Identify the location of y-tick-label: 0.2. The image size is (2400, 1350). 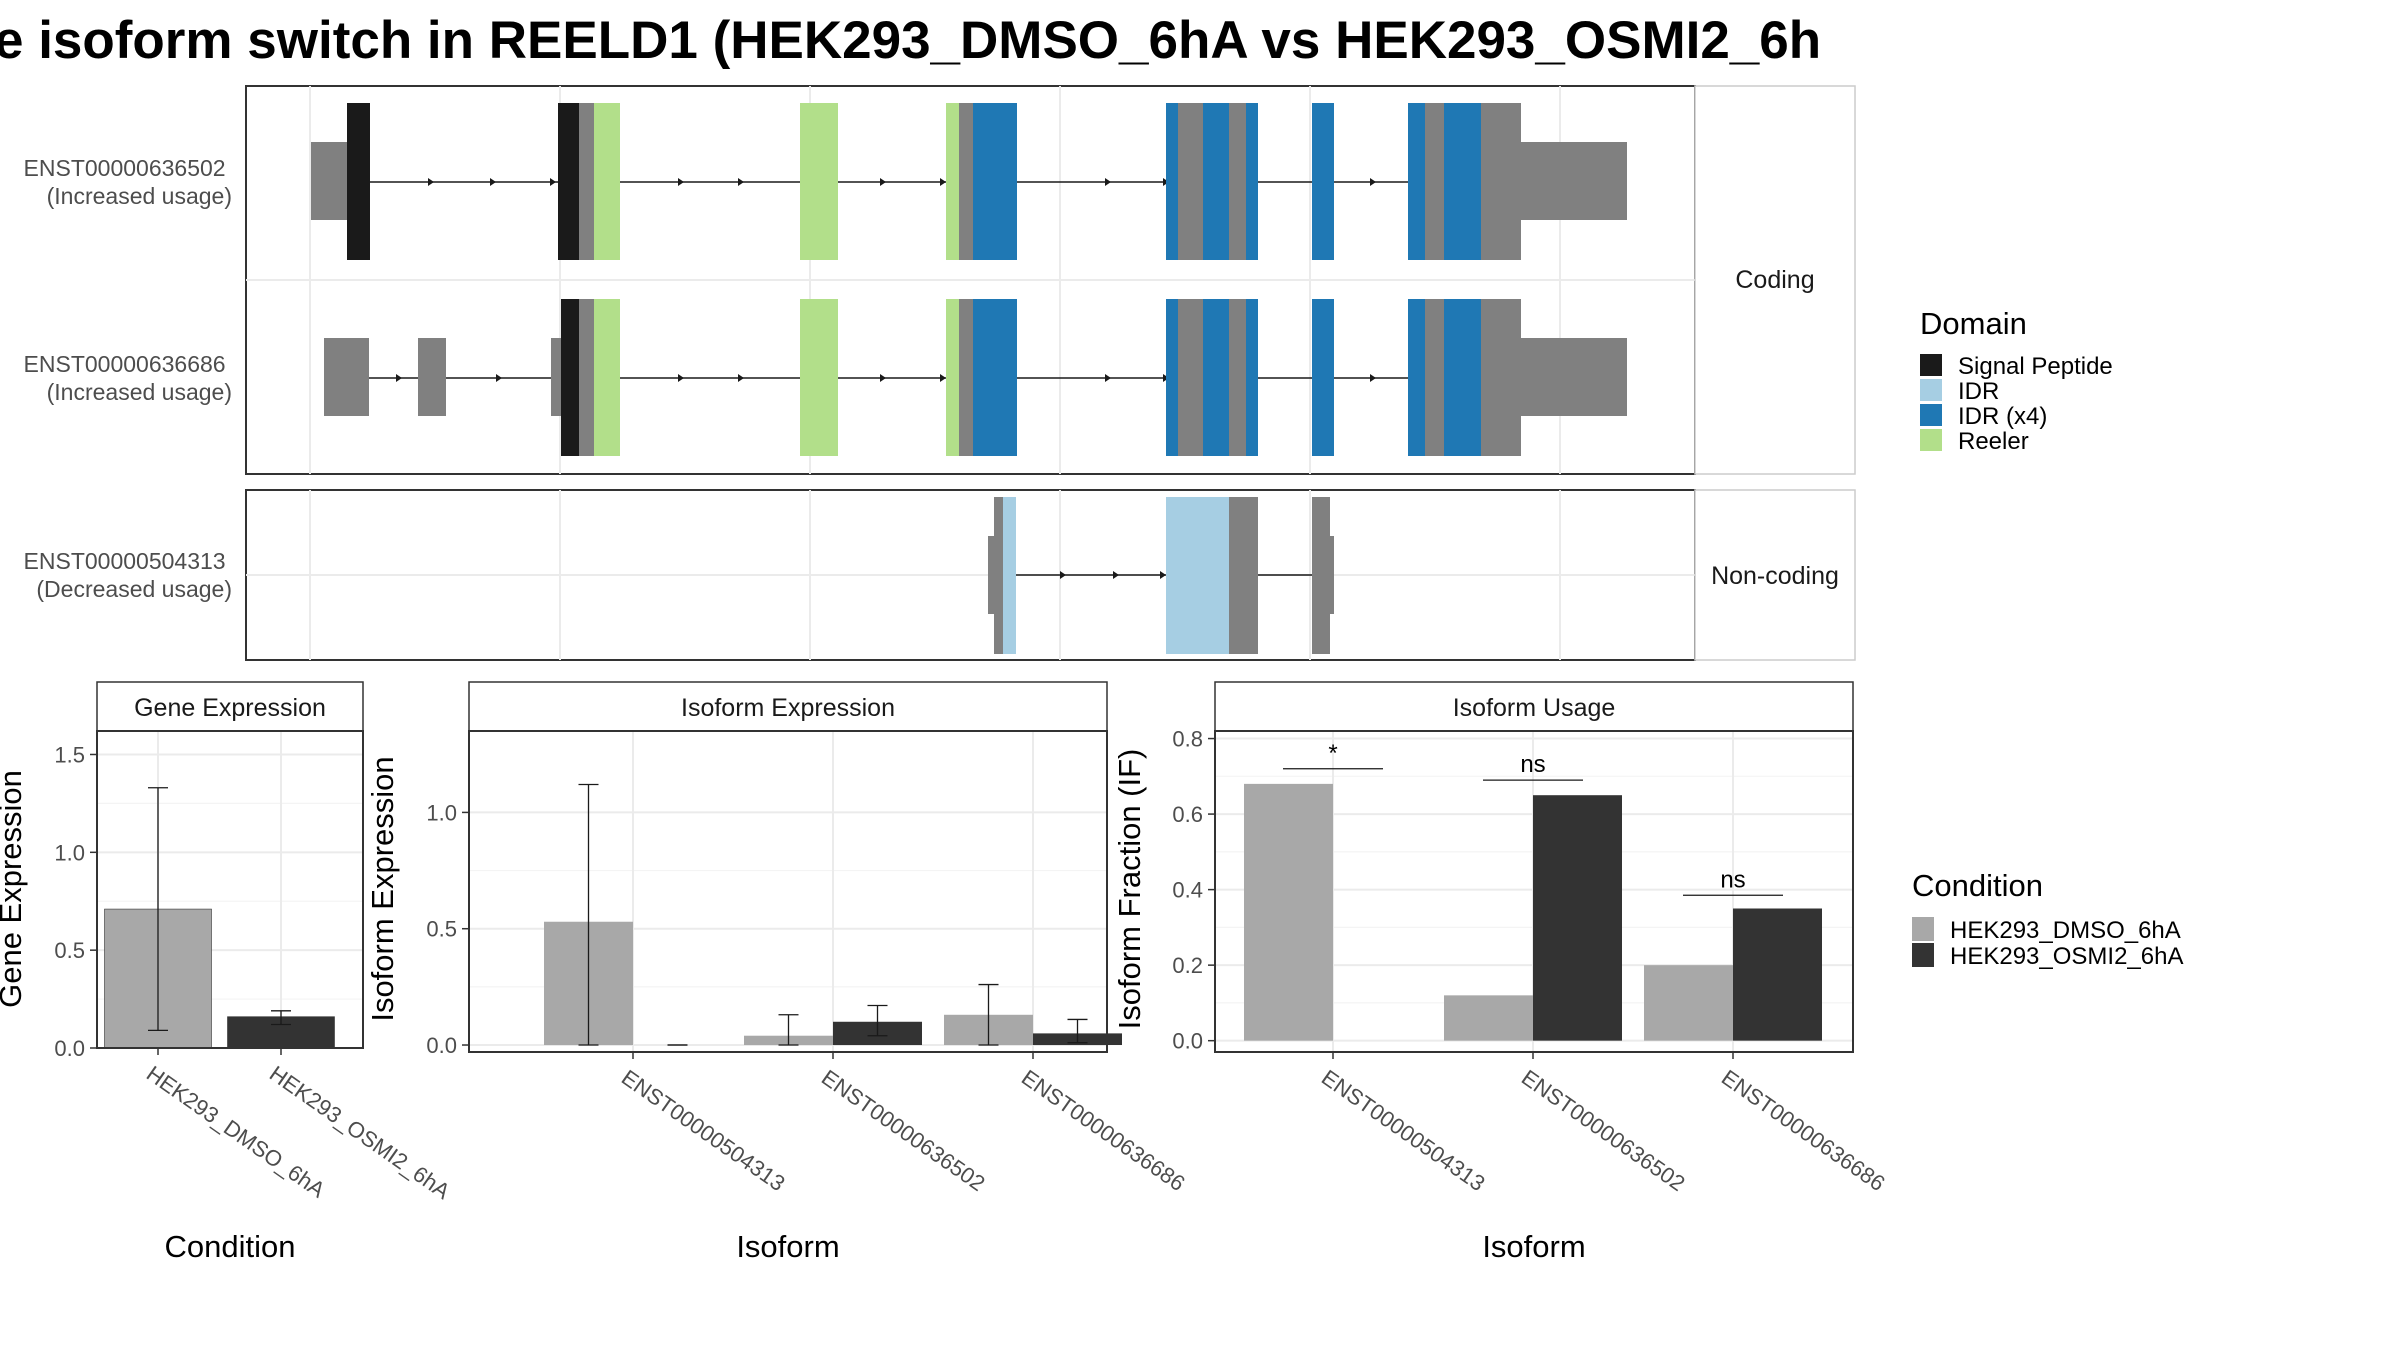
(1187, 965).